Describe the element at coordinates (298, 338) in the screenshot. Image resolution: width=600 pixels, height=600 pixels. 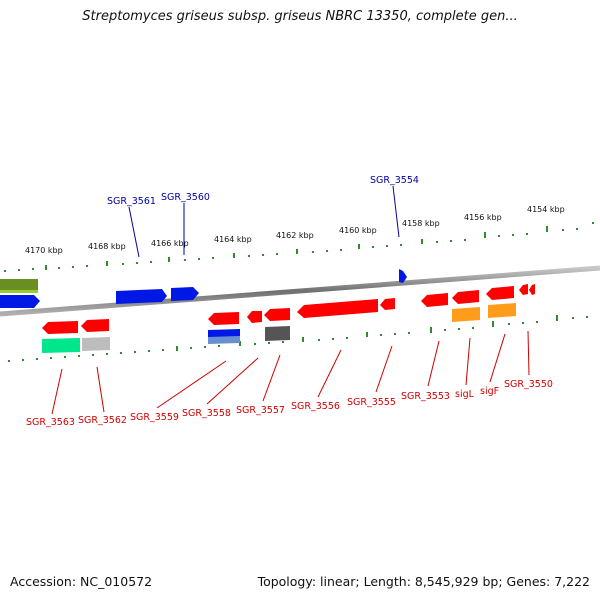
I see `lower-scale-track` at that location.